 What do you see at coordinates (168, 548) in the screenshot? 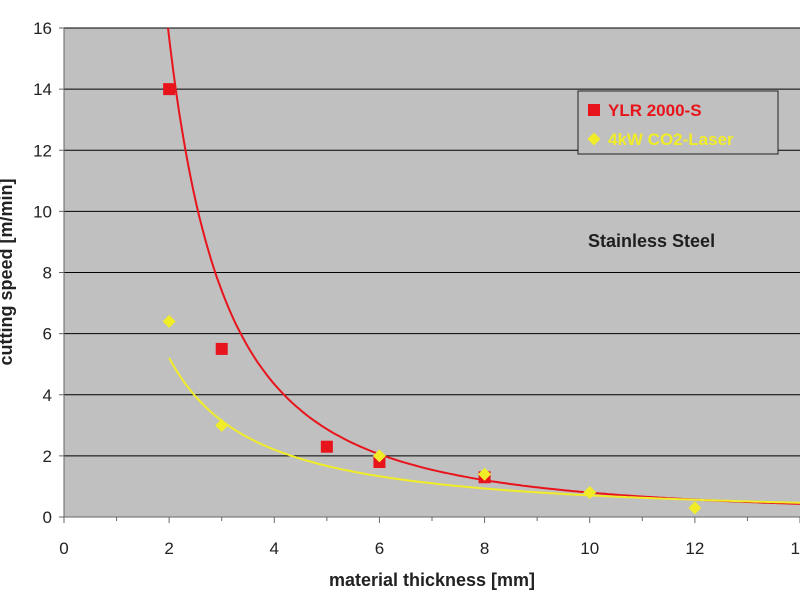
I see `x-tick-label-2: 2` at bounding box center [168, 548].